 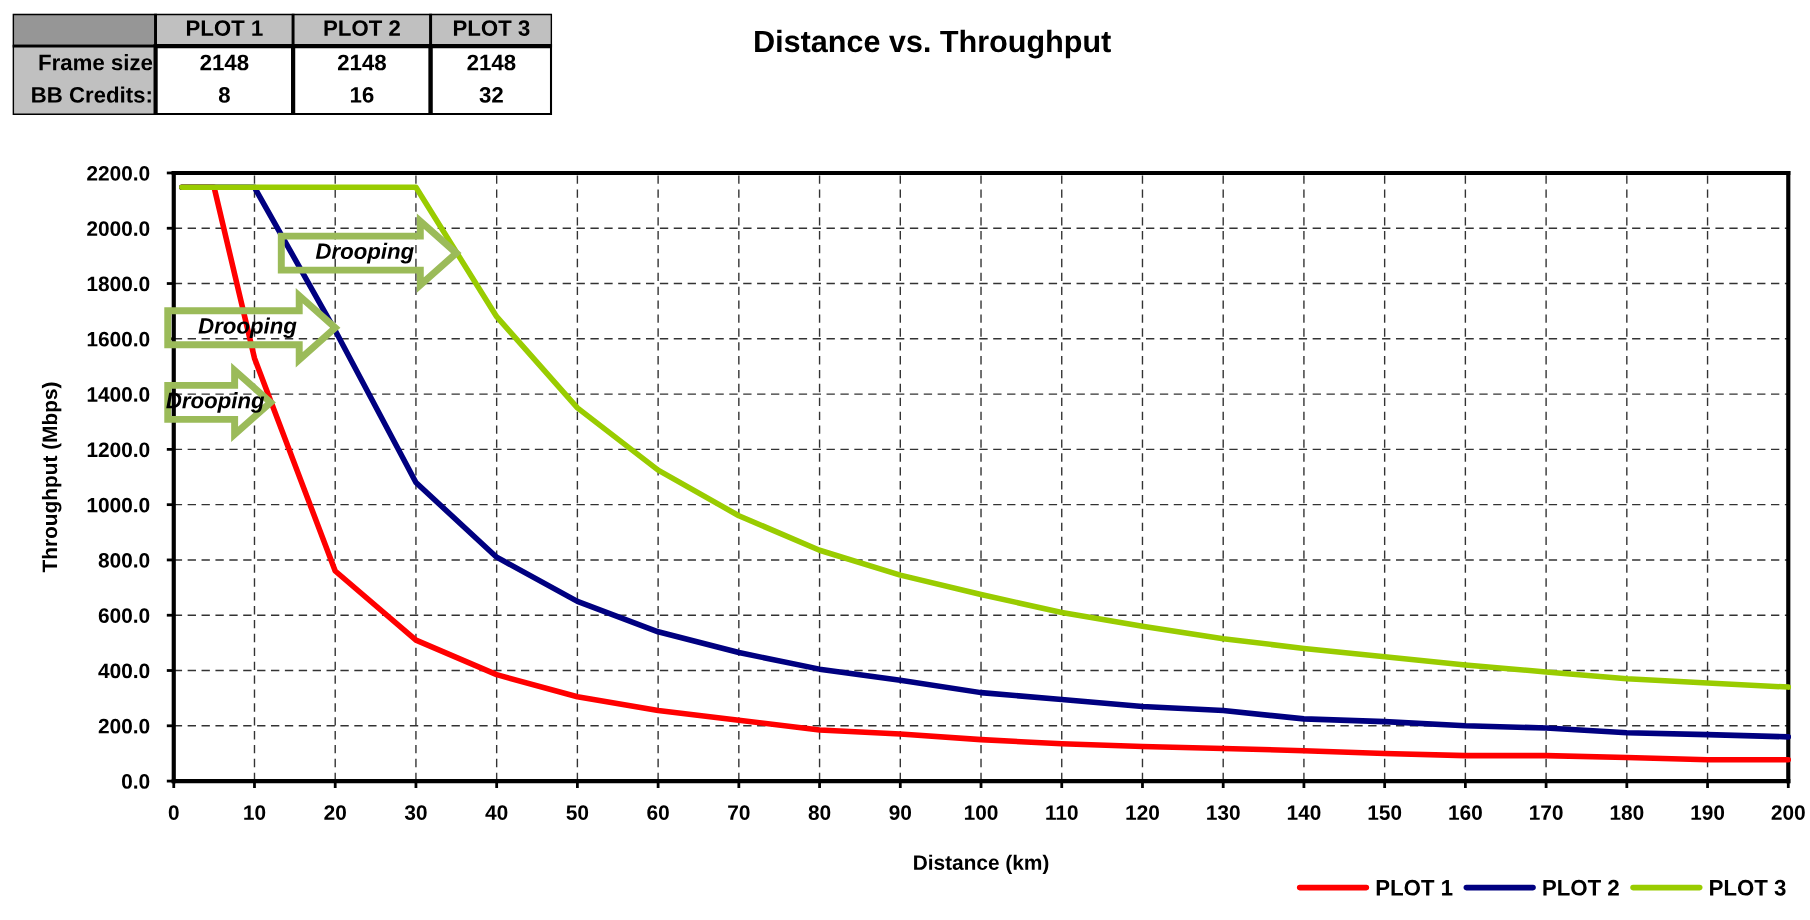 What do you see at coordinates (491, 95) in the screenshot?
I see `data-label: 32` at bounding box center [491, 95].